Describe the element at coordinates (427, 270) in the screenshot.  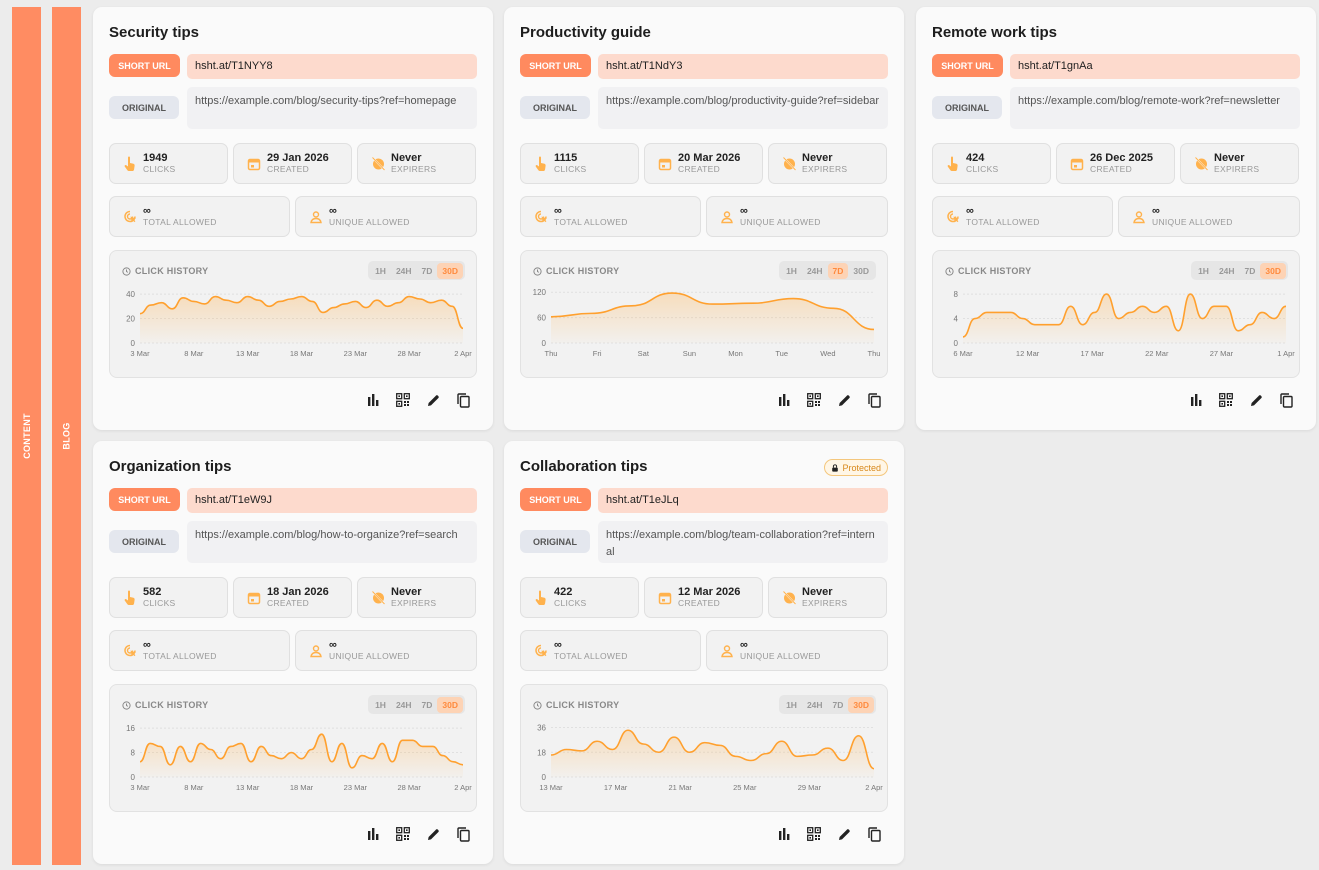
I see `range-tab: 7D` at that location.